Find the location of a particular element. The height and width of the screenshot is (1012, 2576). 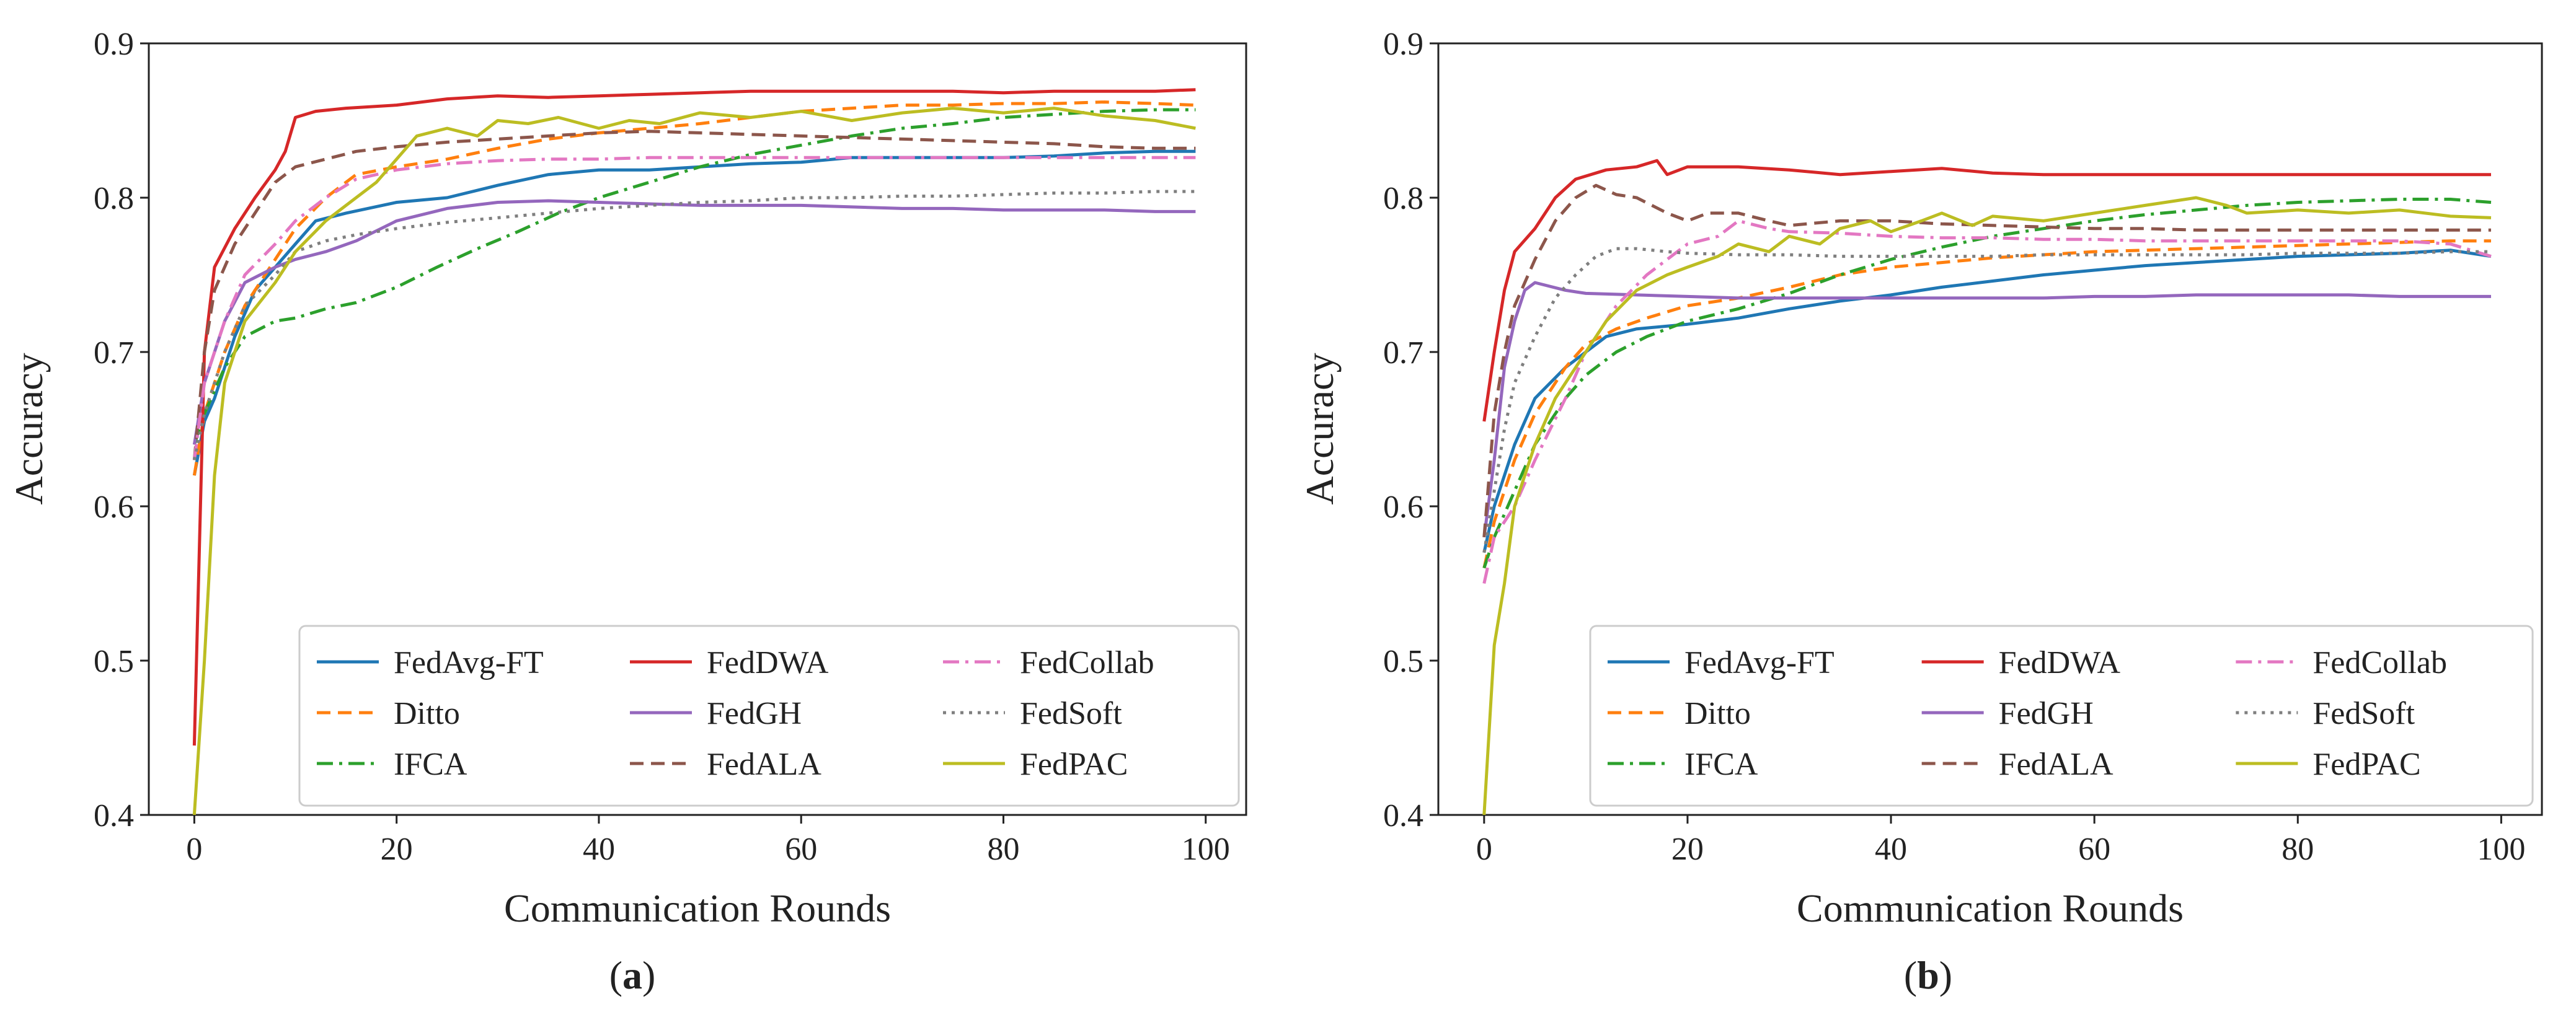

panel-label-b-open: ( is located at coordinates (1911, 975).